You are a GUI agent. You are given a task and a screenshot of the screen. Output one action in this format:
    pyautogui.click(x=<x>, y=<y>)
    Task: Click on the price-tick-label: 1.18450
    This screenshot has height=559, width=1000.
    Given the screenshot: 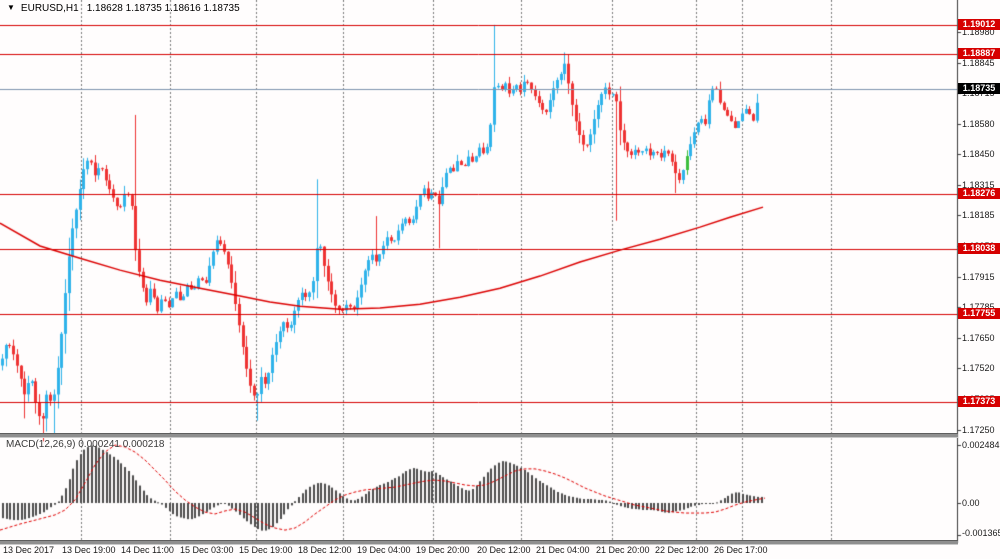 What is the action you would take?
    pyautogui.click(x=978, y=154)
    